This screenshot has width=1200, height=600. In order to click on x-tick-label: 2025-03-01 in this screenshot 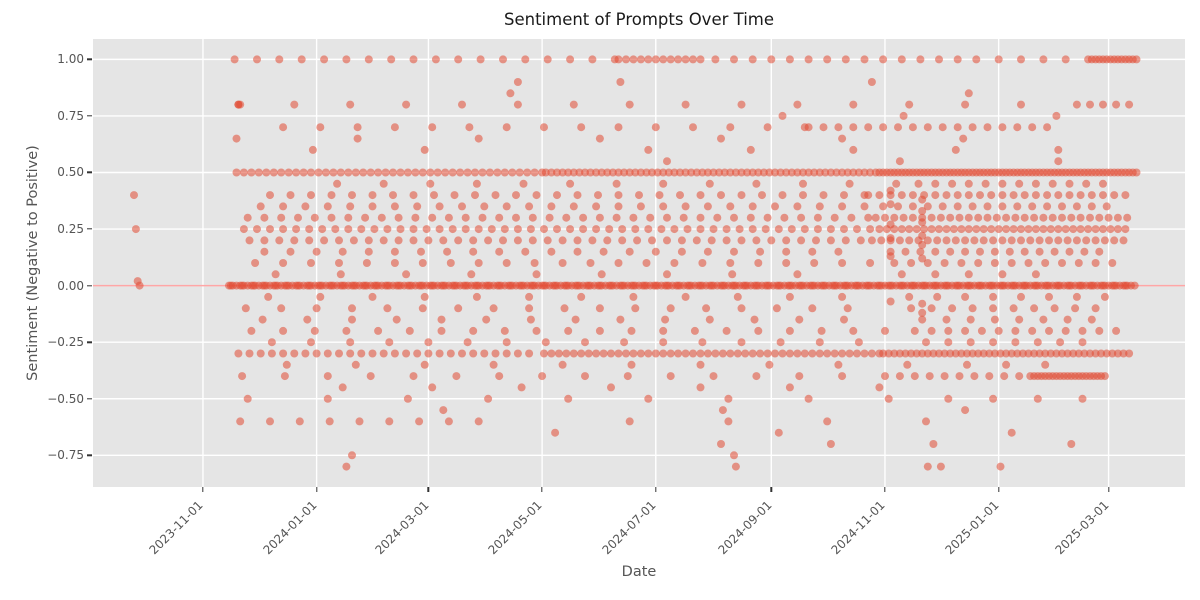, I will do `click(1082, 528)`.